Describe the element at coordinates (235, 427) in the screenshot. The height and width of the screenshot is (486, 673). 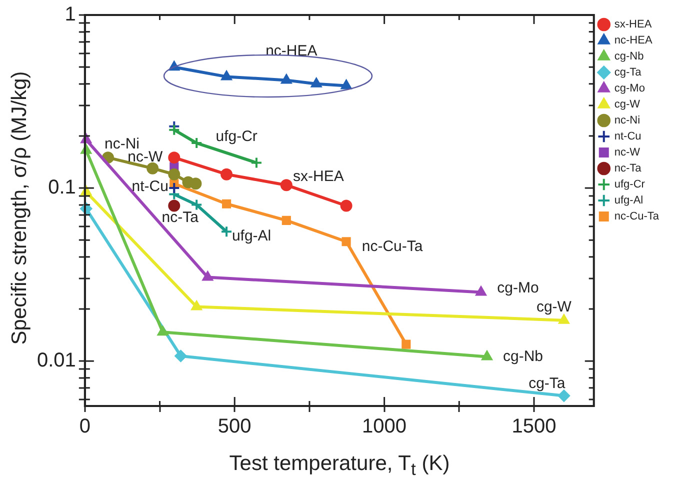
I see `x-tick-label: 500` at that location.